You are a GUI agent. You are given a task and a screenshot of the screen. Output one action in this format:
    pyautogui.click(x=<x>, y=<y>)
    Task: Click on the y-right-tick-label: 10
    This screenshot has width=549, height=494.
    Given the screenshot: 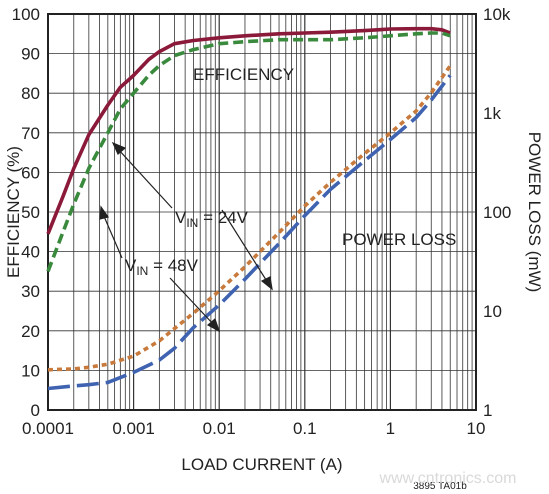 What is the action you would take?
    pyautogui.click(x=492, y=311)
    